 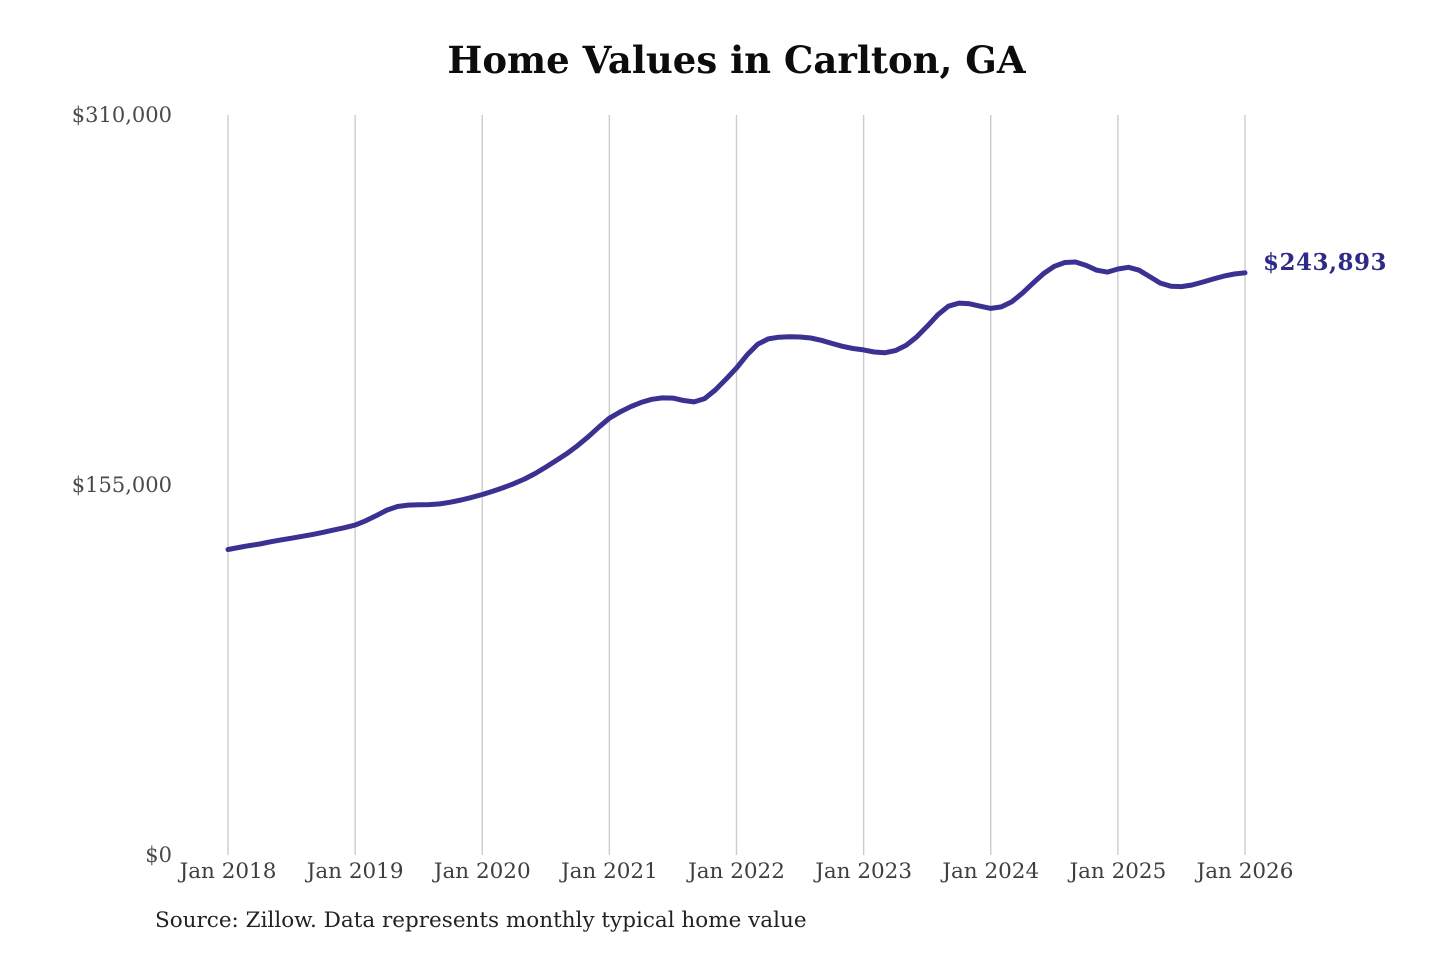 What do you see at coordinates (1325, 262) in the screenshot?
I see `current-value-label: $243,893` at bounding box center [1325, 262].